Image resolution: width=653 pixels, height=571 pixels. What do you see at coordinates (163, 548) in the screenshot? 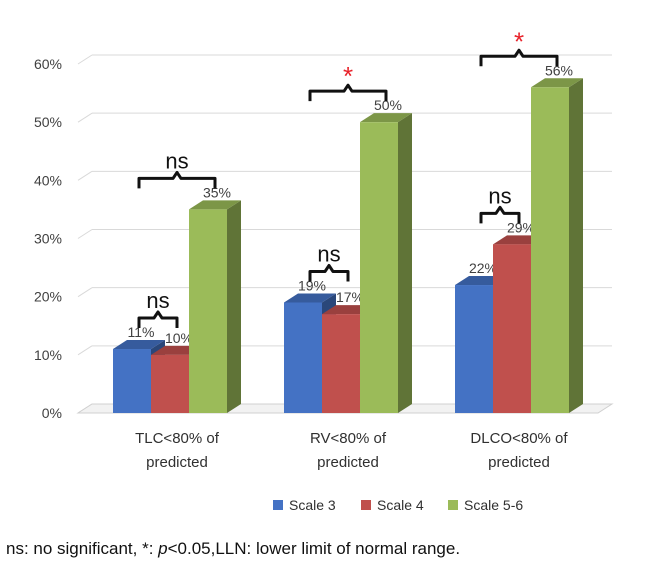
I see `footnote-italic: p` at bounding box center [163, 548].